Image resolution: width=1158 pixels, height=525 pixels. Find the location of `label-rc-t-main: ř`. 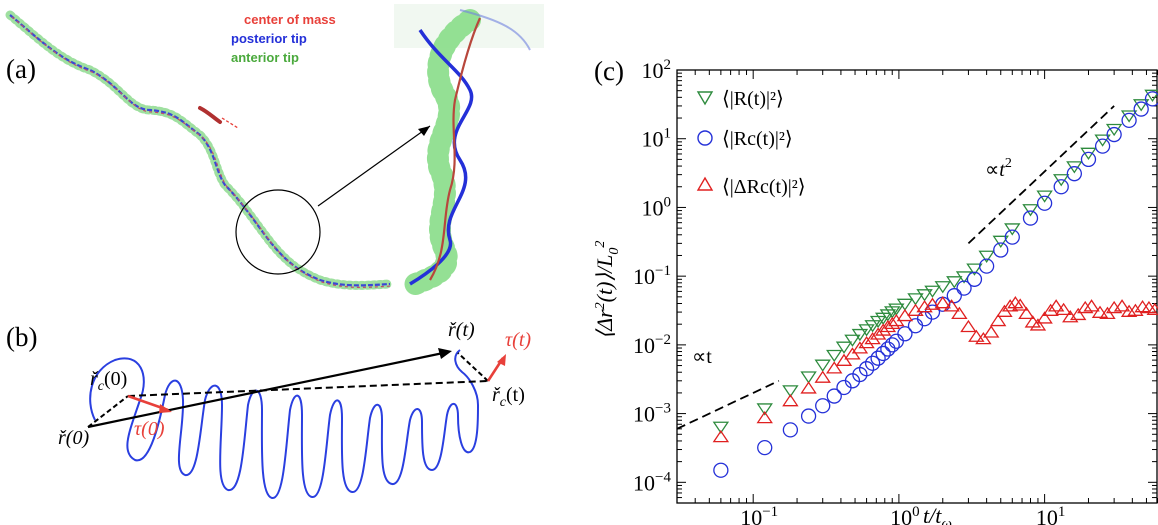

label-rc-t-main: ř is located at coordinates (496, 395).